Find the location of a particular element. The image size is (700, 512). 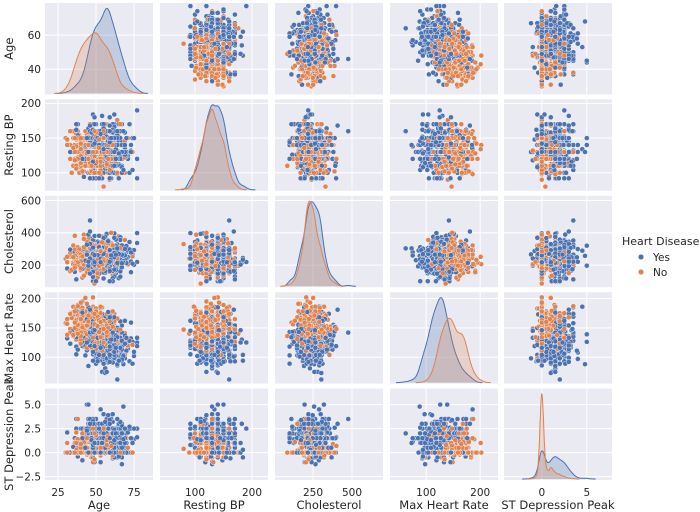

panel-resting-bp-vs-max-heart-rate is located at coordinates (444, 145).